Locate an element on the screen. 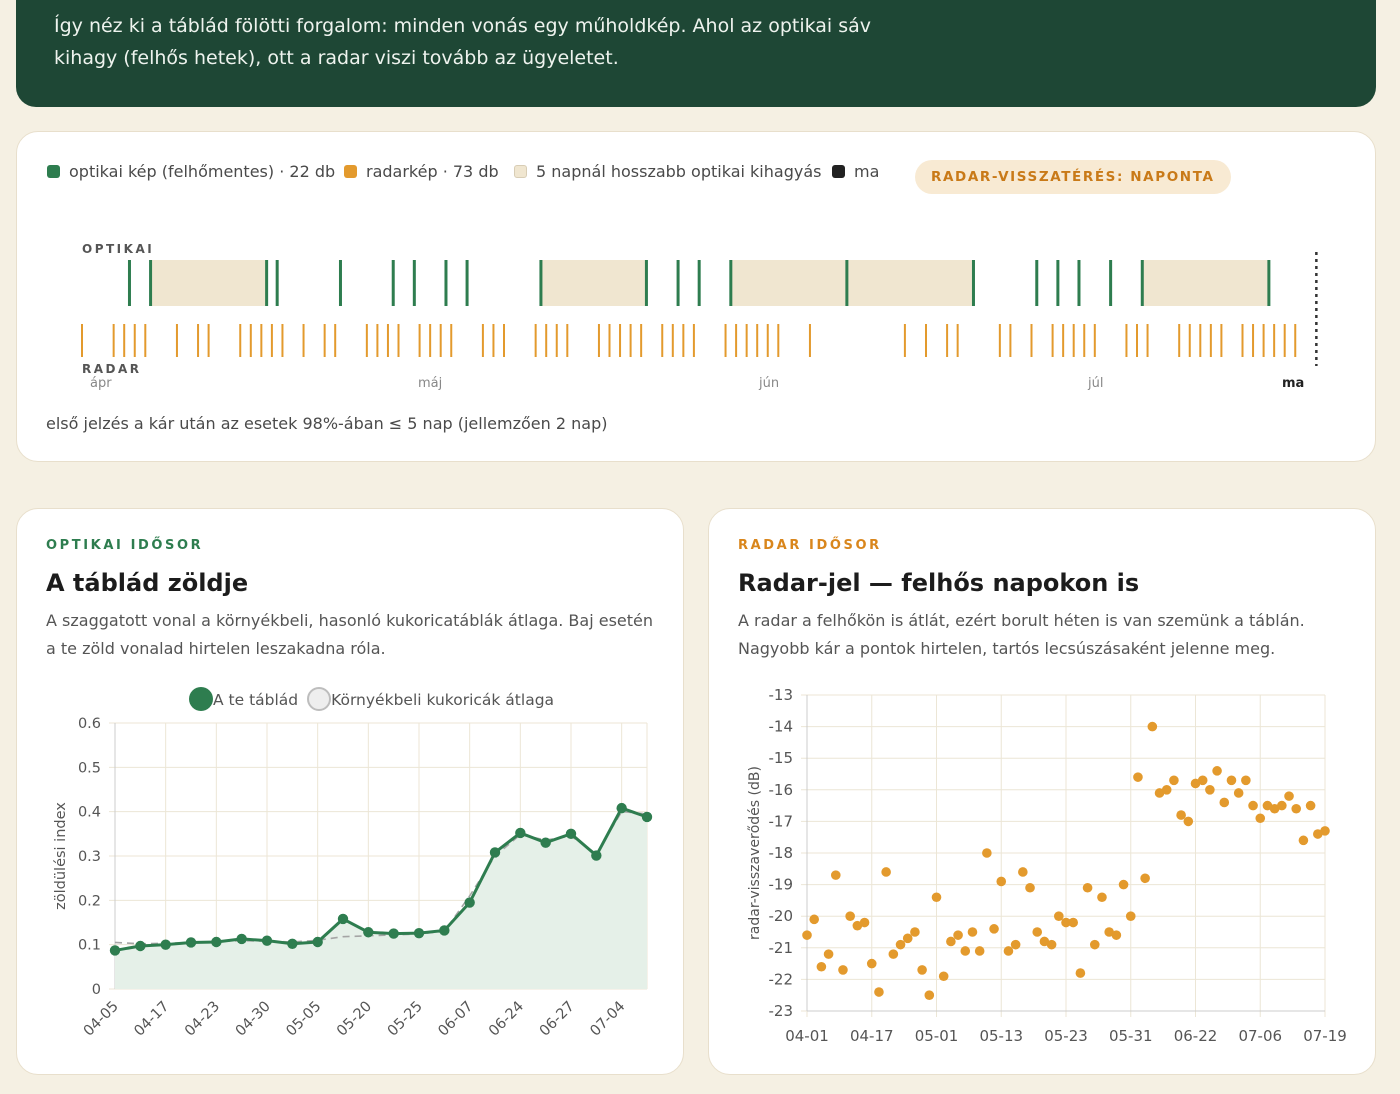 This screenshot has height=1094, width=1400. x-tick-label: 05-25 is located at coordinates (405, 1019).